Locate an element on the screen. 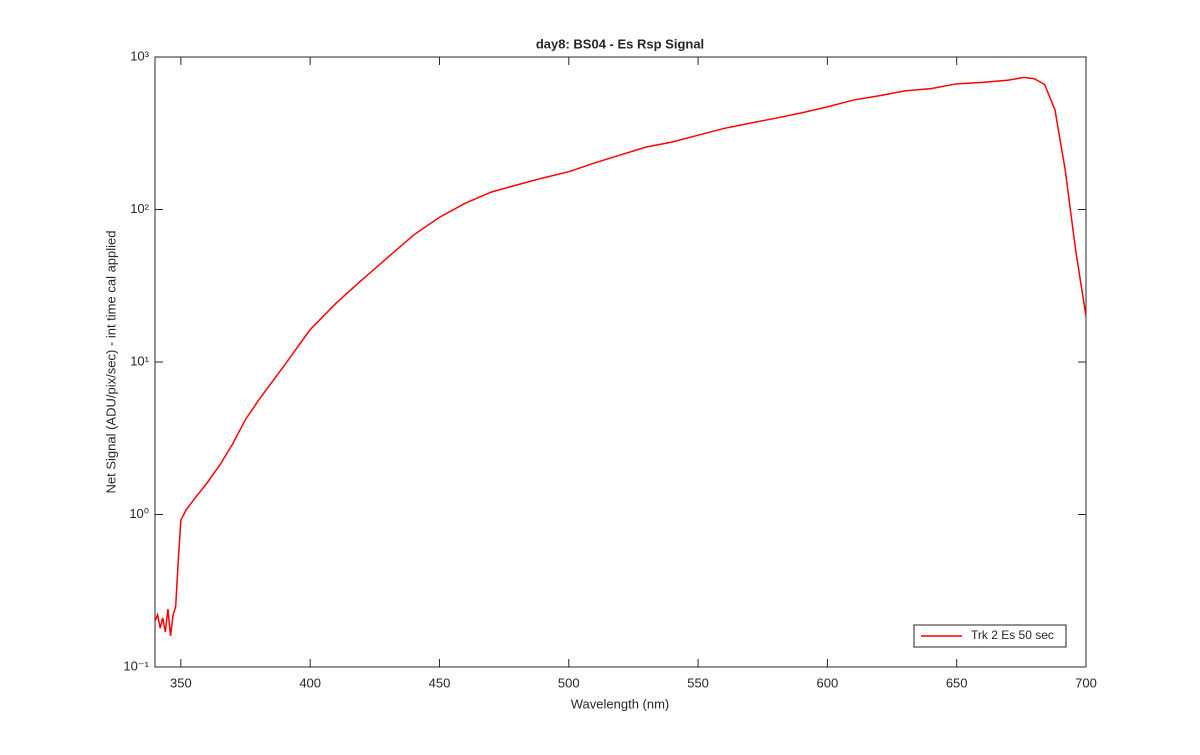 The height and width of the screenshot is (755, 1200). x-axis-label: Wavelength (nm) is located at coordinates (620, 703).